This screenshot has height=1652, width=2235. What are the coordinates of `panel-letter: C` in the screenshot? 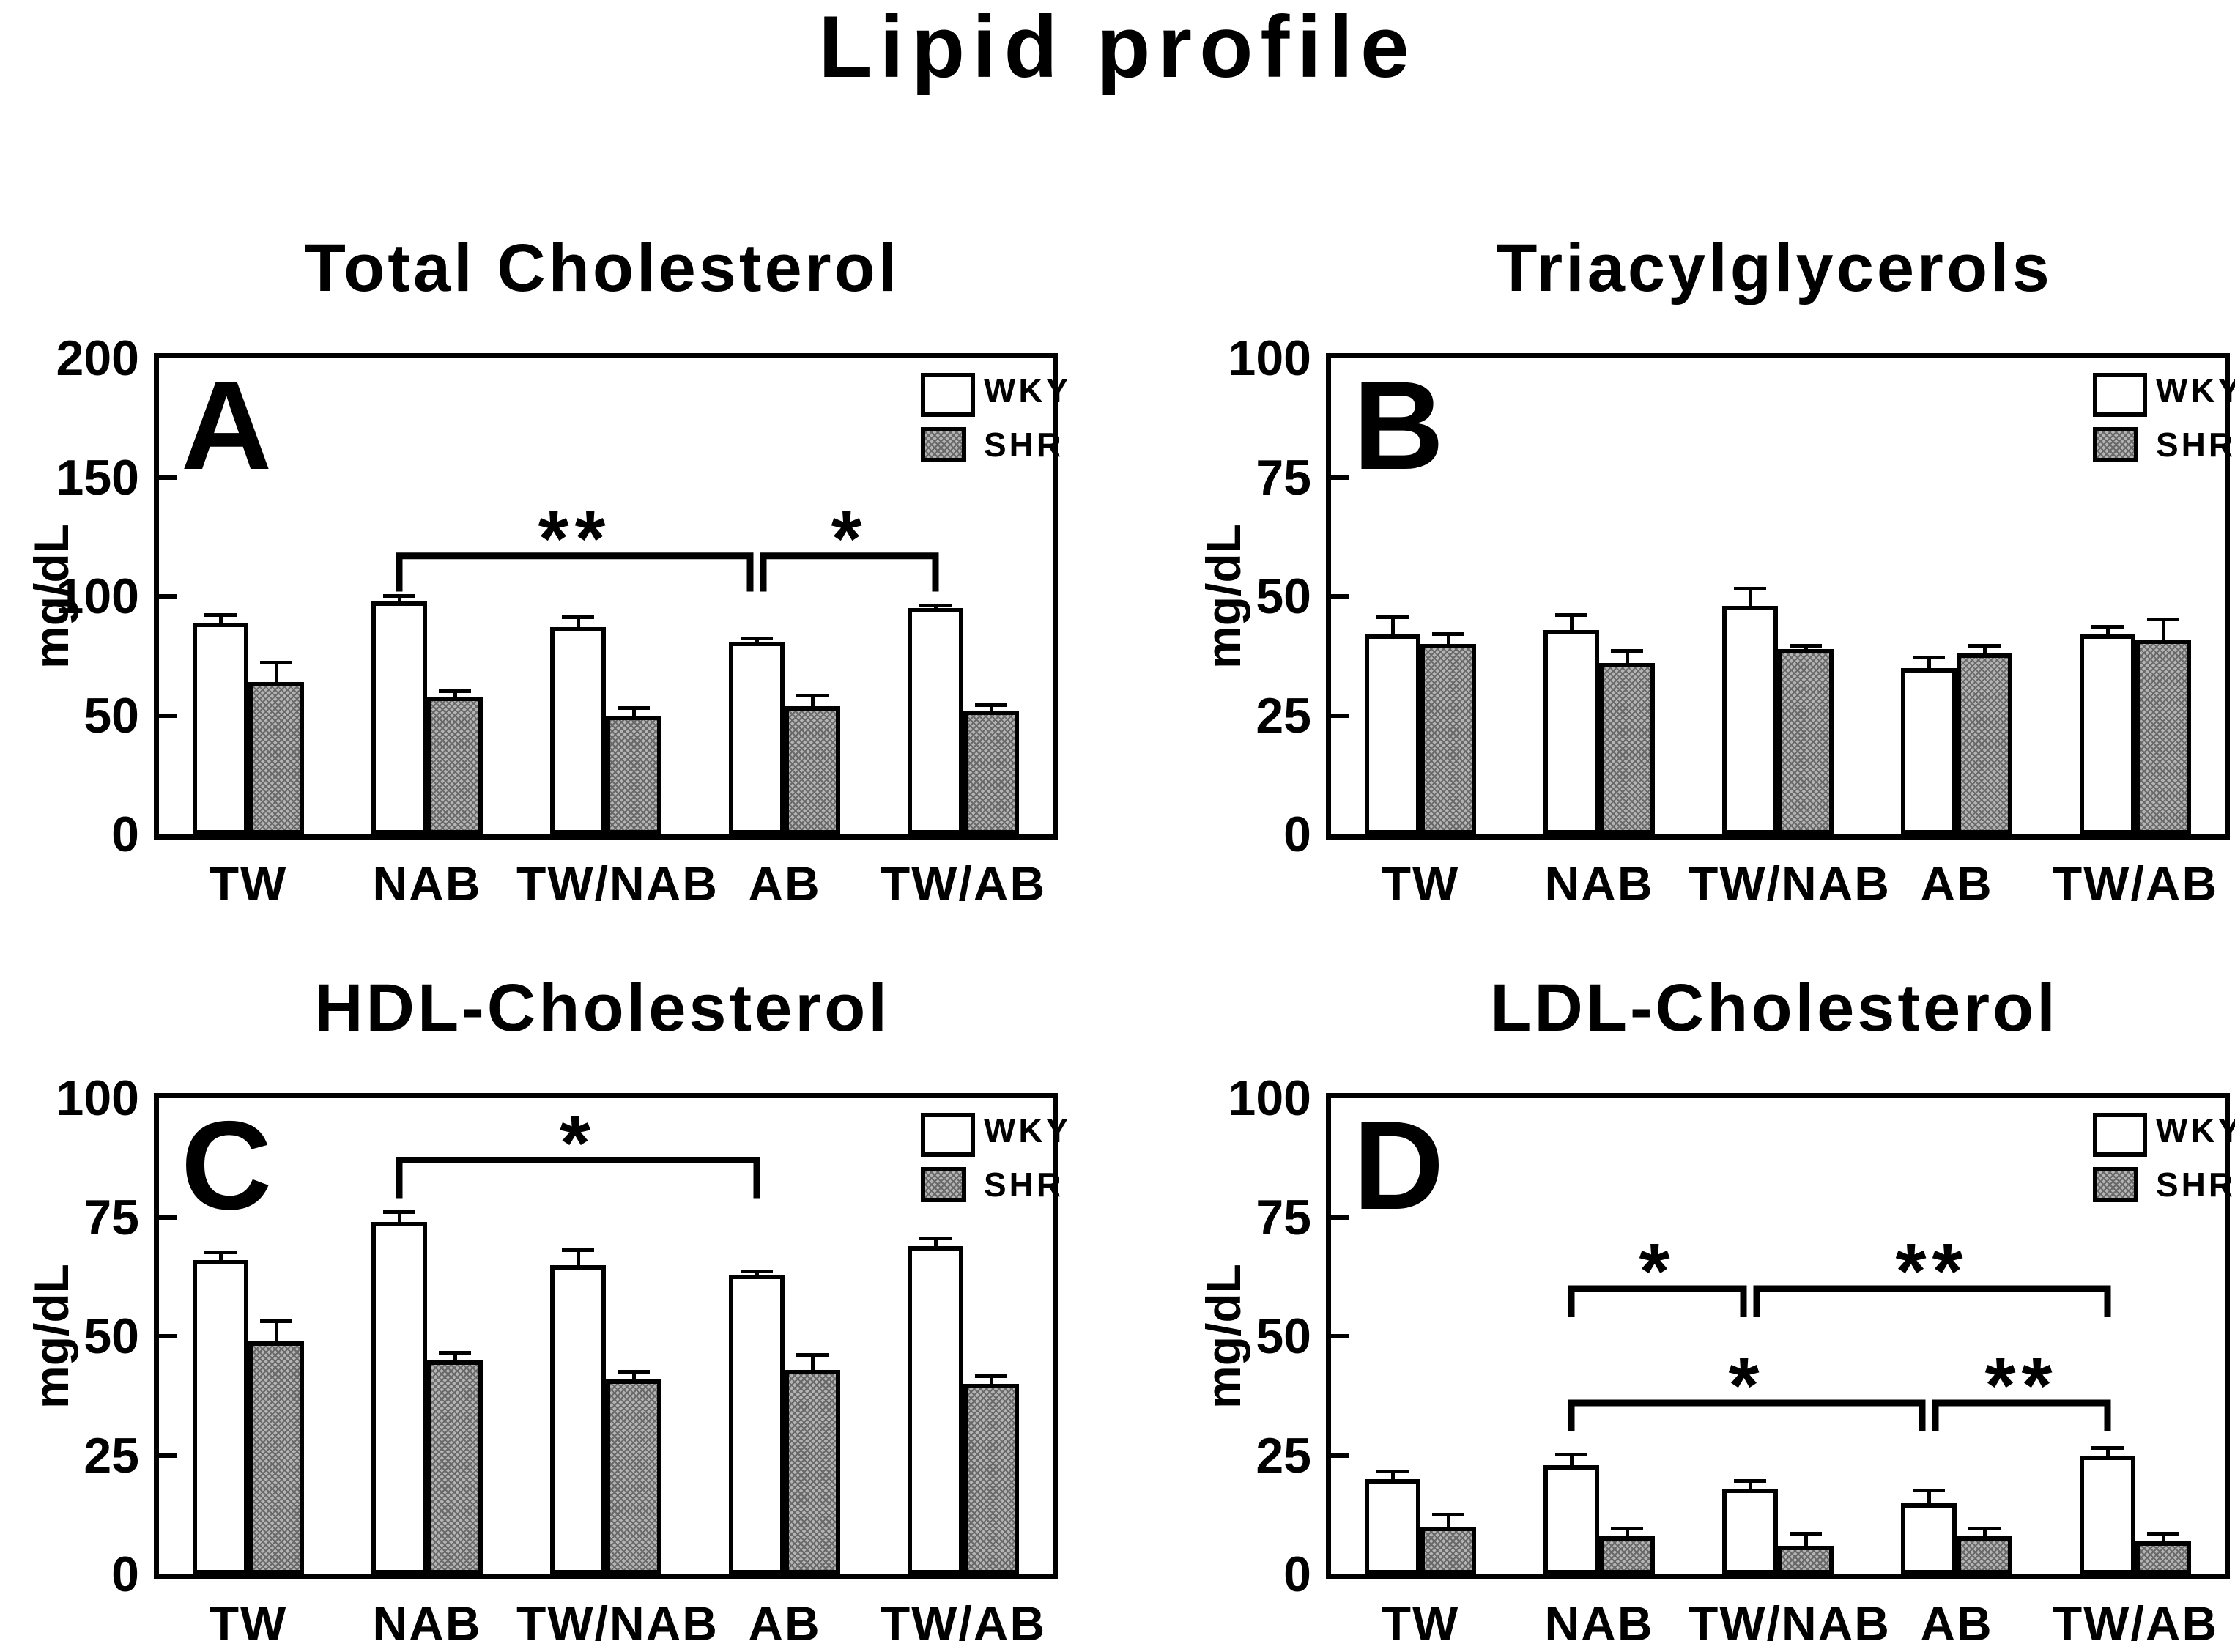 It's located at (227, 1165).